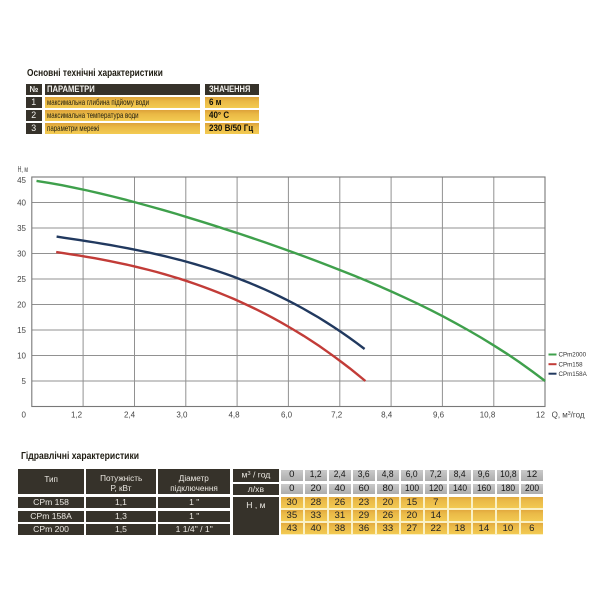 This screenshot has width=600, height=600. I want to click on svg-text: 45, so click(21, 180).